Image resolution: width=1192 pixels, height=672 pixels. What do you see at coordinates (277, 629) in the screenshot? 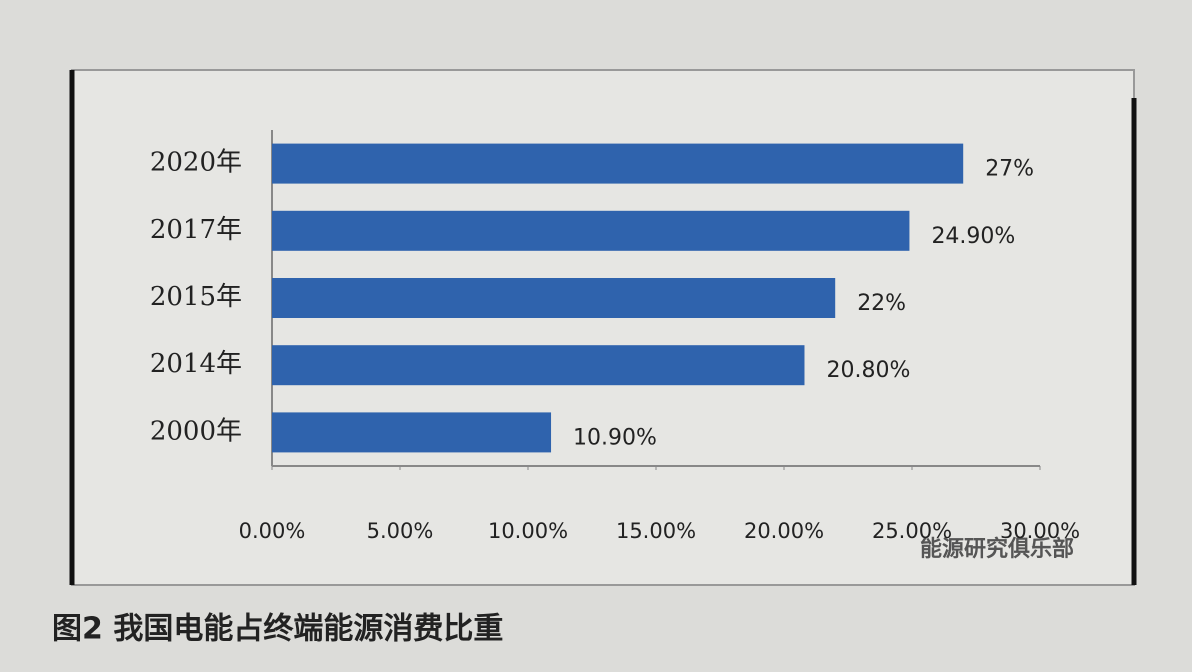
I see `chart-title: 图2 我国电能占终端能源消费比重` at bounding box center [277, 629].